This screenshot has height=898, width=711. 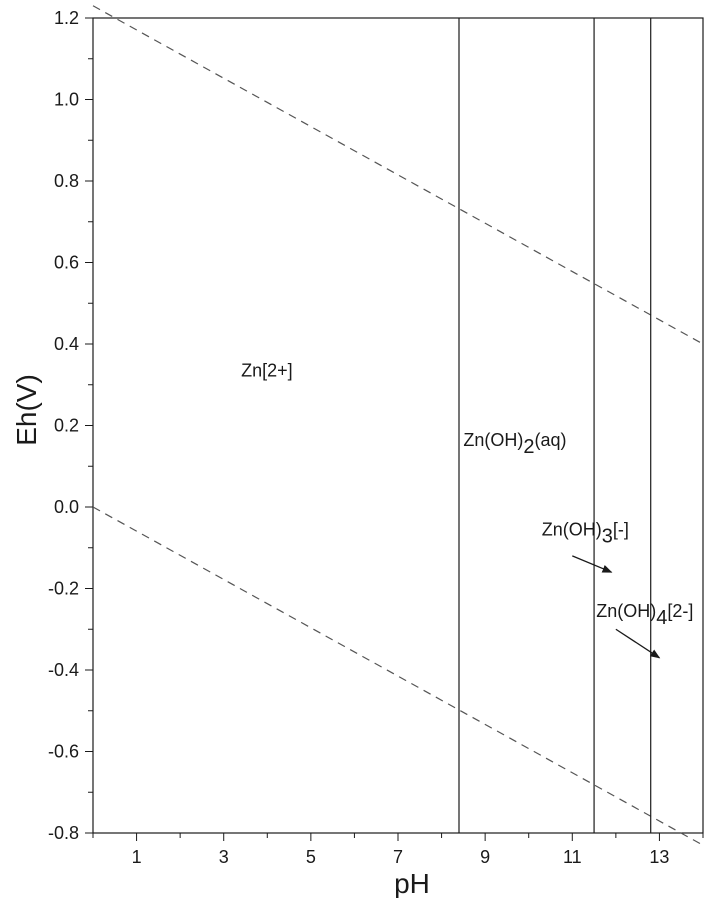 What do you see at coordinates (659, 857) in the screenshot?
I see `x-tick-label: 13` at bounding box center [659, 857].